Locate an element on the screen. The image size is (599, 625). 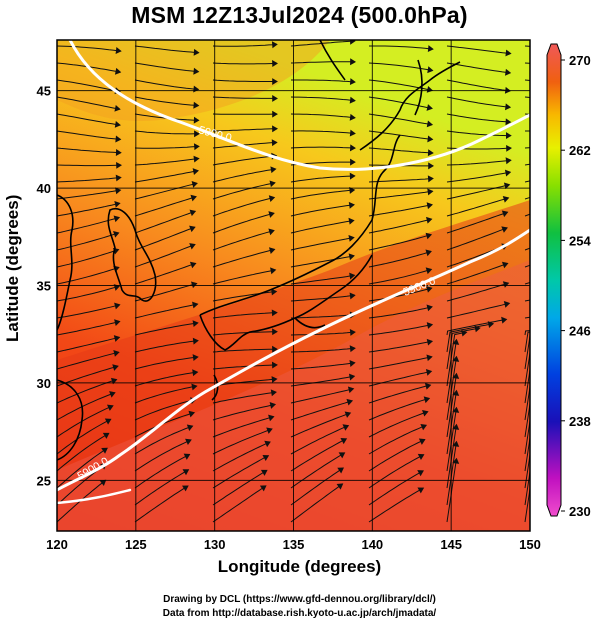
colorbar-tick-270: 270 is located at coordinates (580, 60).